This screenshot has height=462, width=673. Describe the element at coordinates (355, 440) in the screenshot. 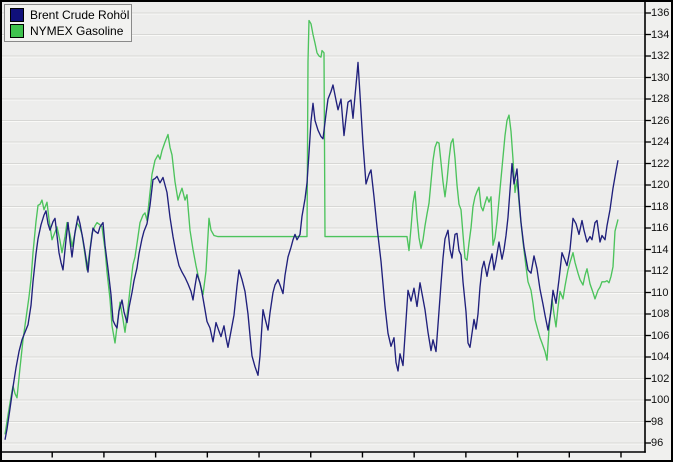

I see `x-axis-label-mai: Mai` at that location.